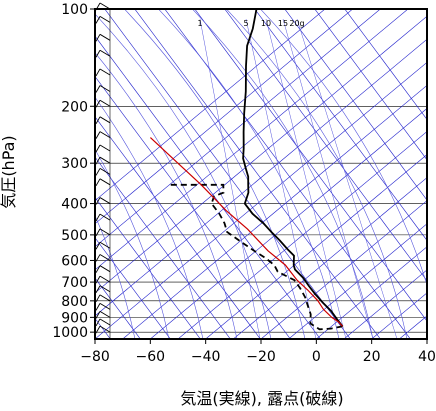  Describe the element at coordinates (9, 171) in the screenshot. I see `y-axis-label: 気圧(hPa)` at that location.